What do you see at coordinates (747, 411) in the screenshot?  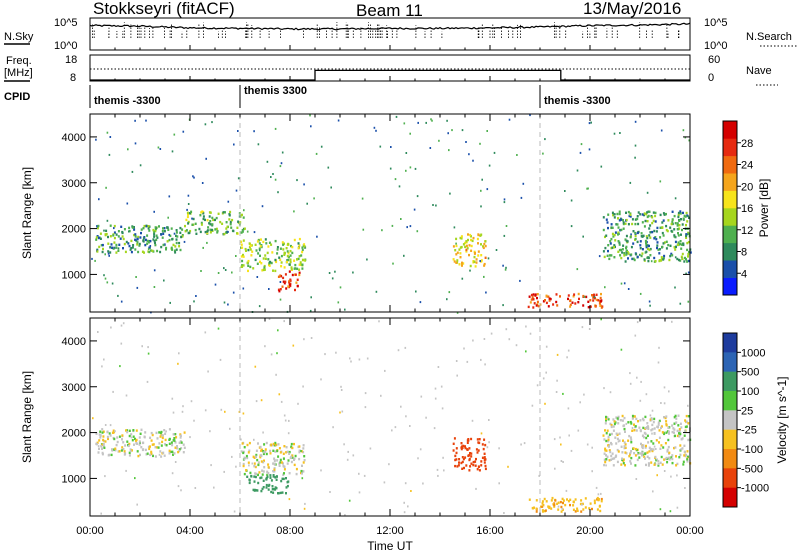 I see `colorbar-tick-label: 25` at bounding box center [747, 411].